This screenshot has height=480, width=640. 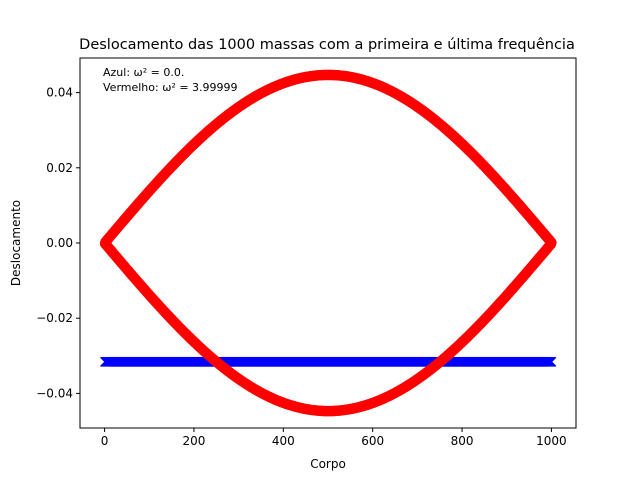 I want to click on x-tick-label: 600, so click(x=372, y=441).